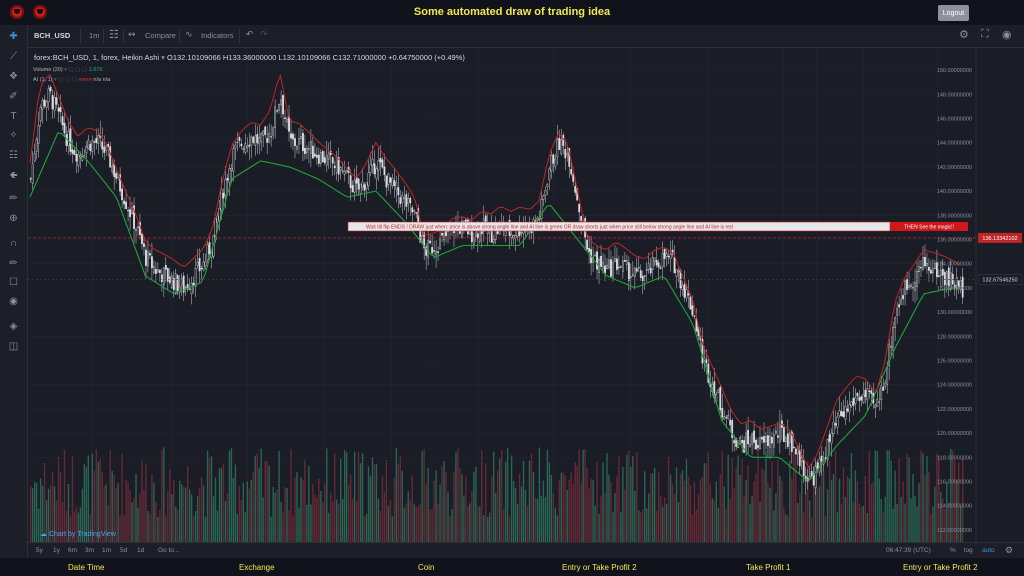 The width and height of the screenshot is (1024, 576). What do you see at coordinates (97, 80) in the screenshot?
I see `ai-value-1: n/a` at bounding box center [97, 80].